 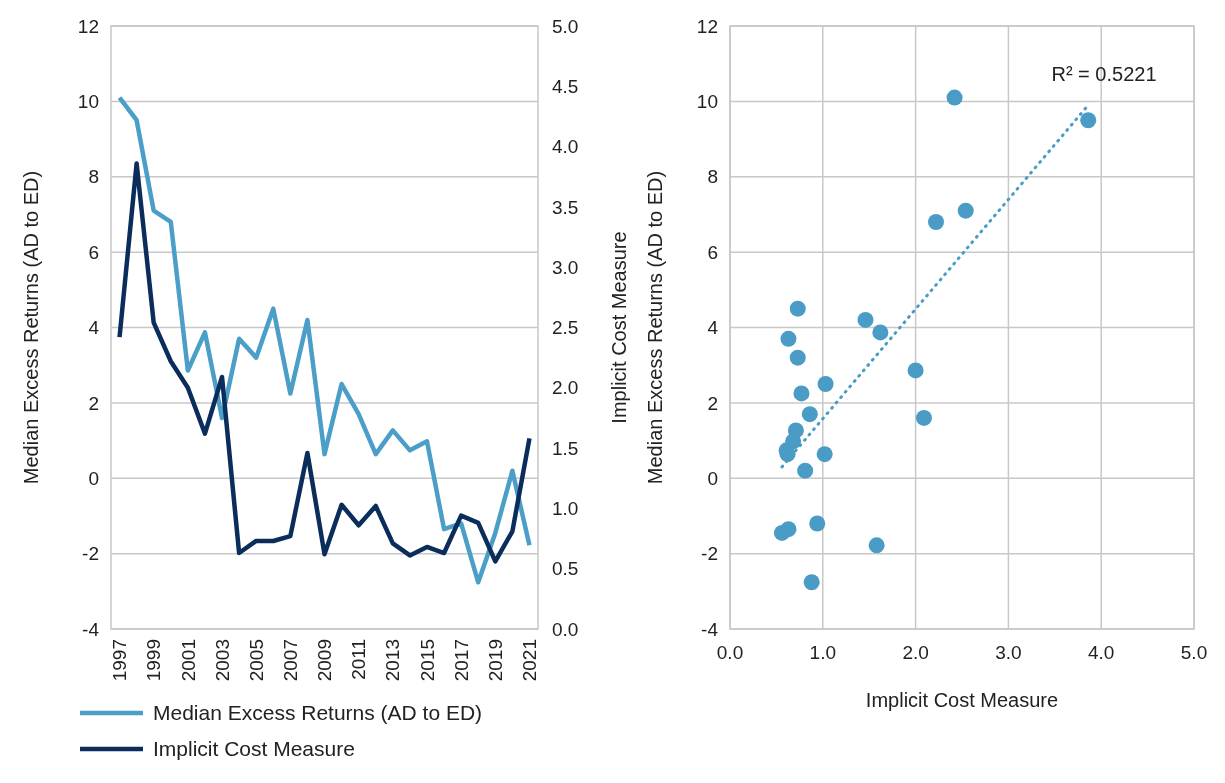 I want to click on y2-tick-label: 1.5, so click(x=565, y=448).